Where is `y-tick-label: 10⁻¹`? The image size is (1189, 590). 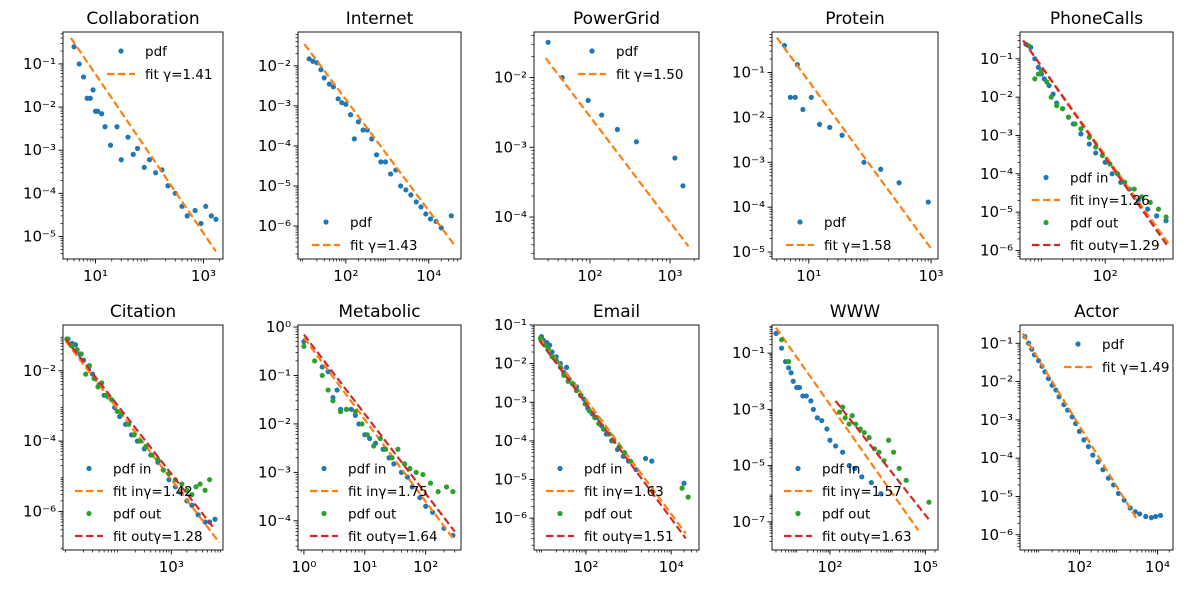 y-tick-label: 10⁻¹ is located at coordinates (748, 353).